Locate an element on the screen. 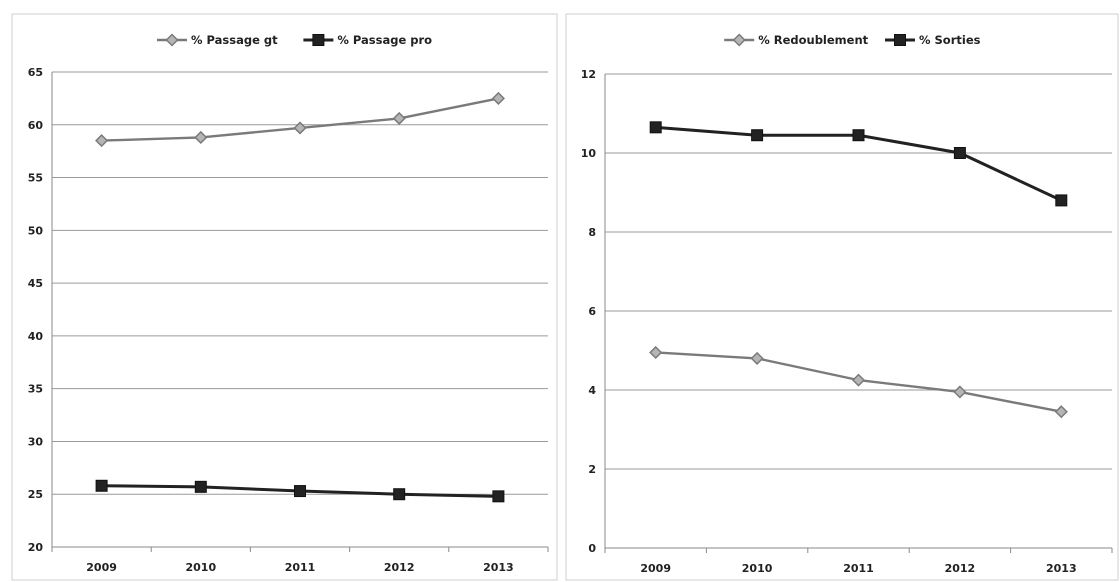 The width and height of the screenshot is (1120, 582). y-tick-label: 60 is located at coordinates (36, 125).